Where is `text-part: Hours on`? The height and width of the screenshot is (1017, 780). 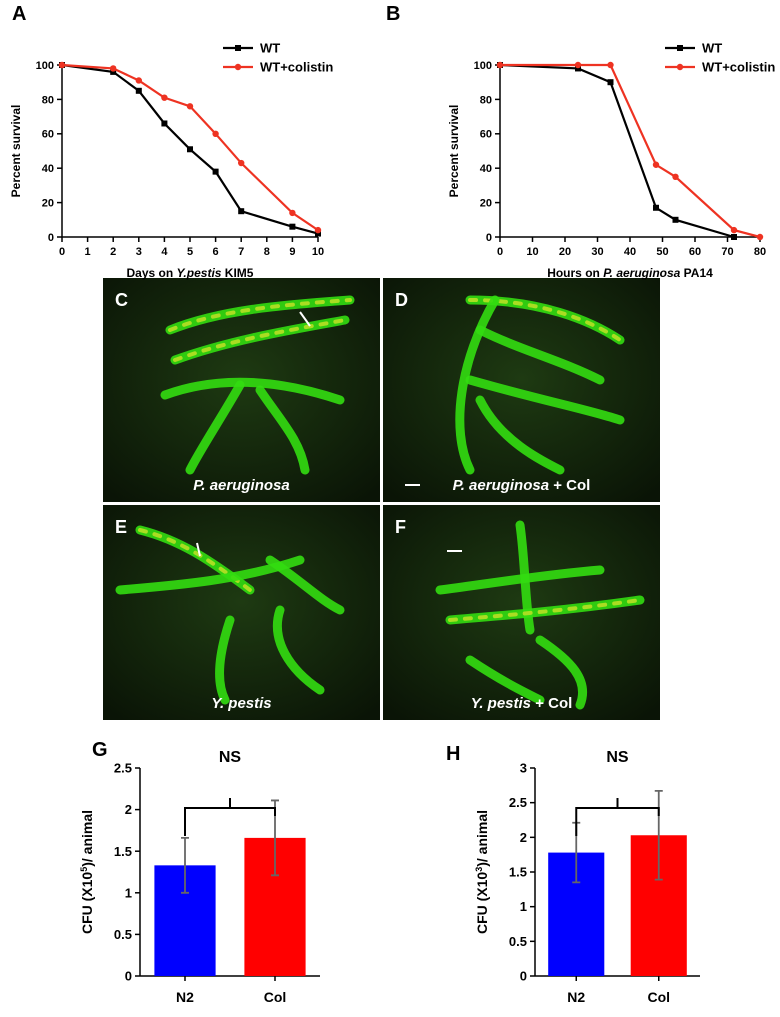 text-part: Hours on is located at coordinates (575, 273).